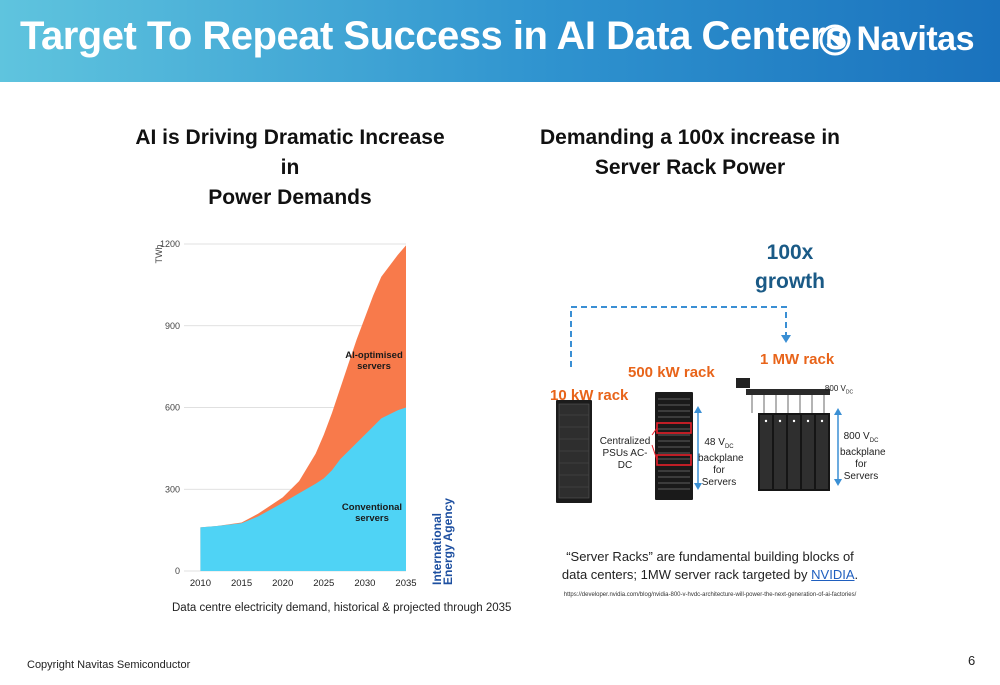  What do you see at coordinates (372, 507) in the screenshot?
I see `conventional-series-label-line1: Conventional` at bounding box center [372, 507].